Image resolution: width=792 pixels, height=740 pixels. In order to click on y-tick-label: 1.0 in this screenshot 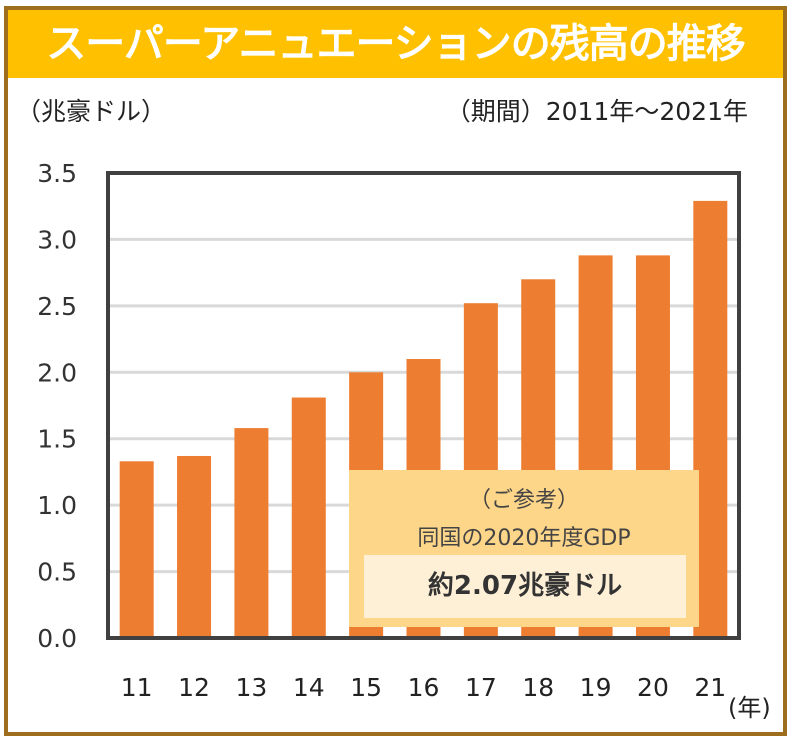, I will do `click(57, 505)`.